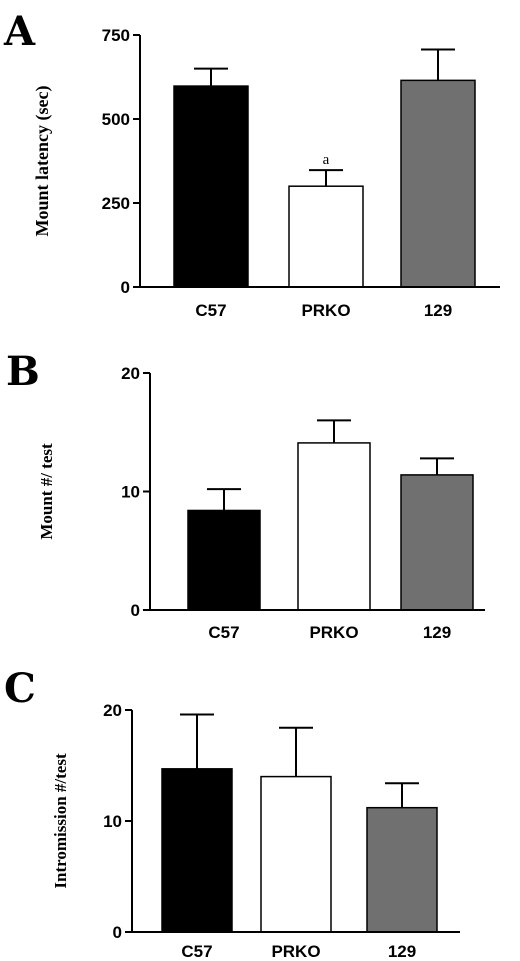  Describe the element at coordinates (116, 35) in the screenshot. I see `y-tick-label: 750` at that location.